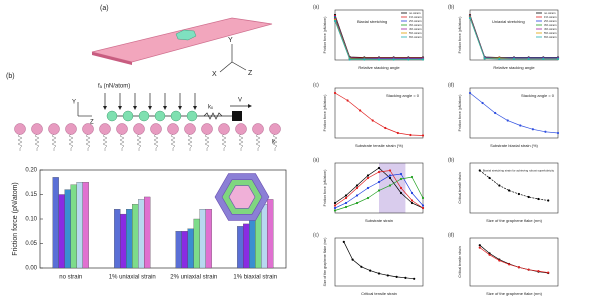 The width and height of the screenshot is (600, 300). Describe the element at coordinates (372, 21) in the screenshot. I see `annotation: Biaxial stretching` at that location.